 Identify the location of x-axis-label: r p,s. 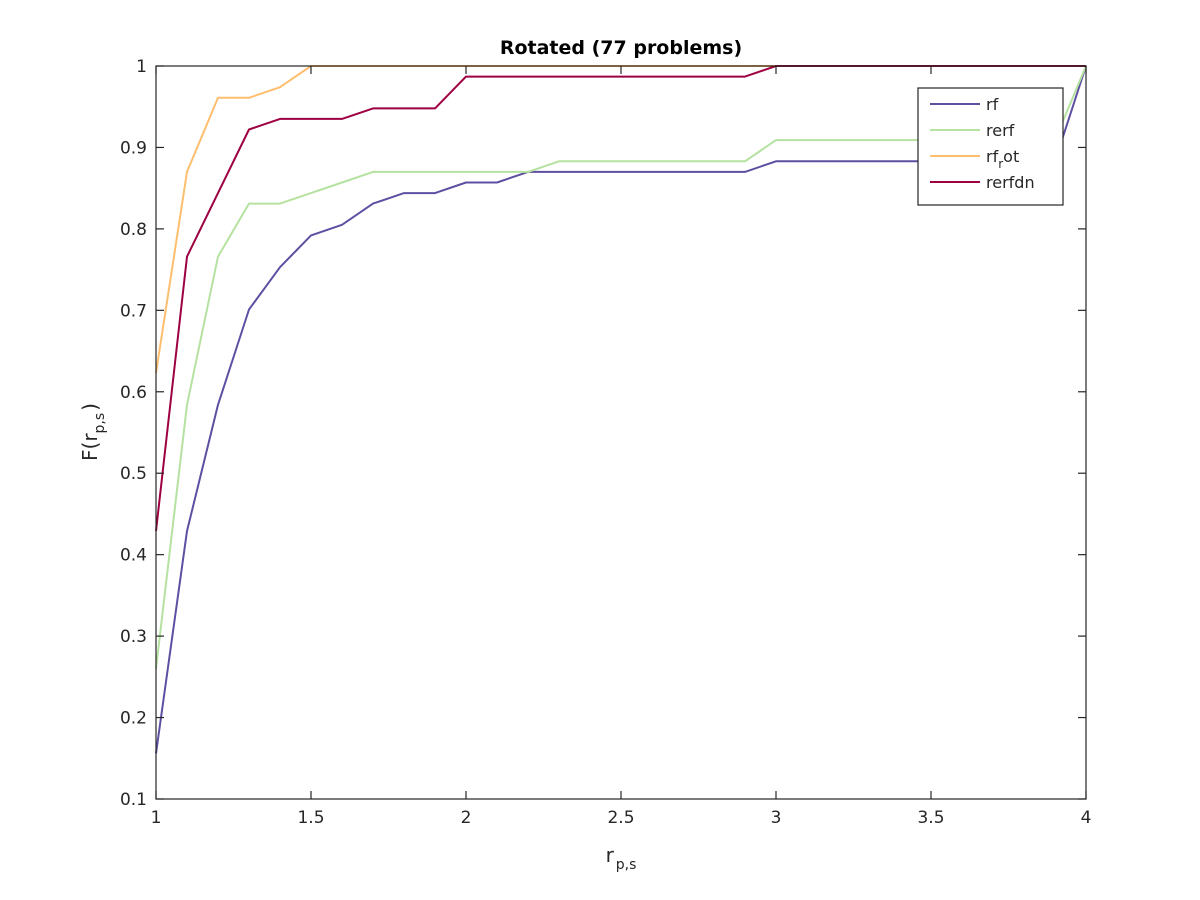
(621, 858).